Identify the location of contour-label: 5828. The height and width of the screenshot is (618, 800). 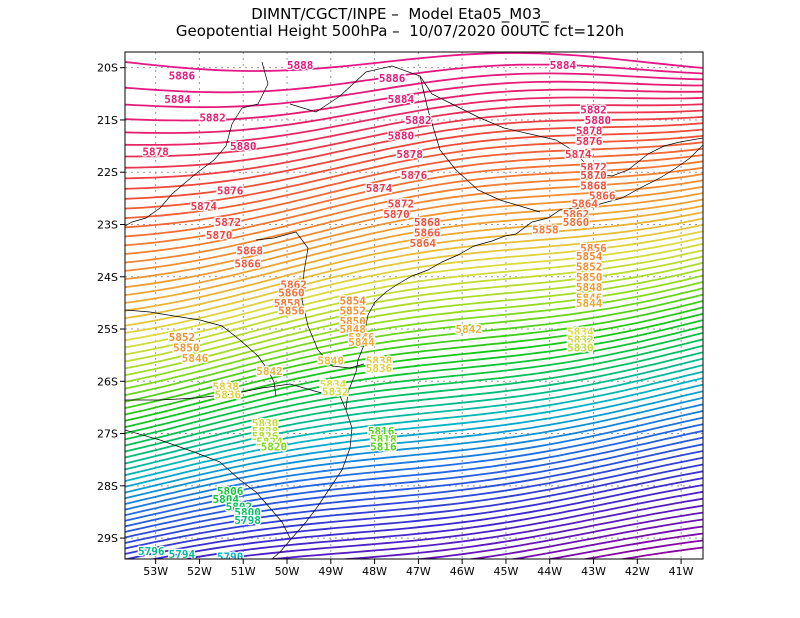
(265, 431).